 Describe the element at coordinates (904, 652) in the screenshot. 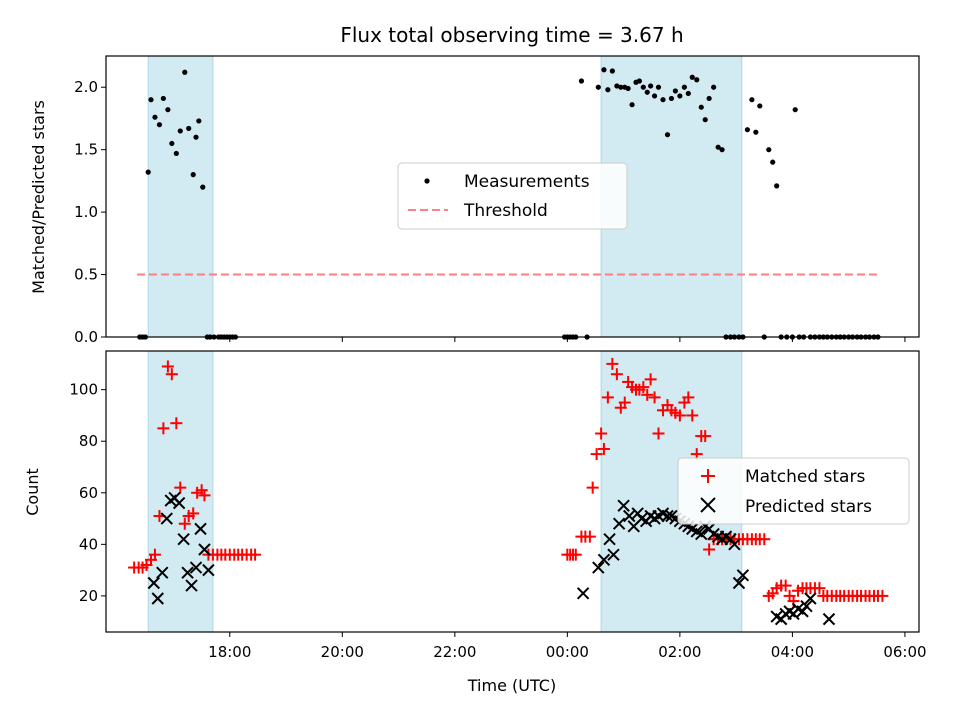

I see `x-tick-label: 06:00` at that location.